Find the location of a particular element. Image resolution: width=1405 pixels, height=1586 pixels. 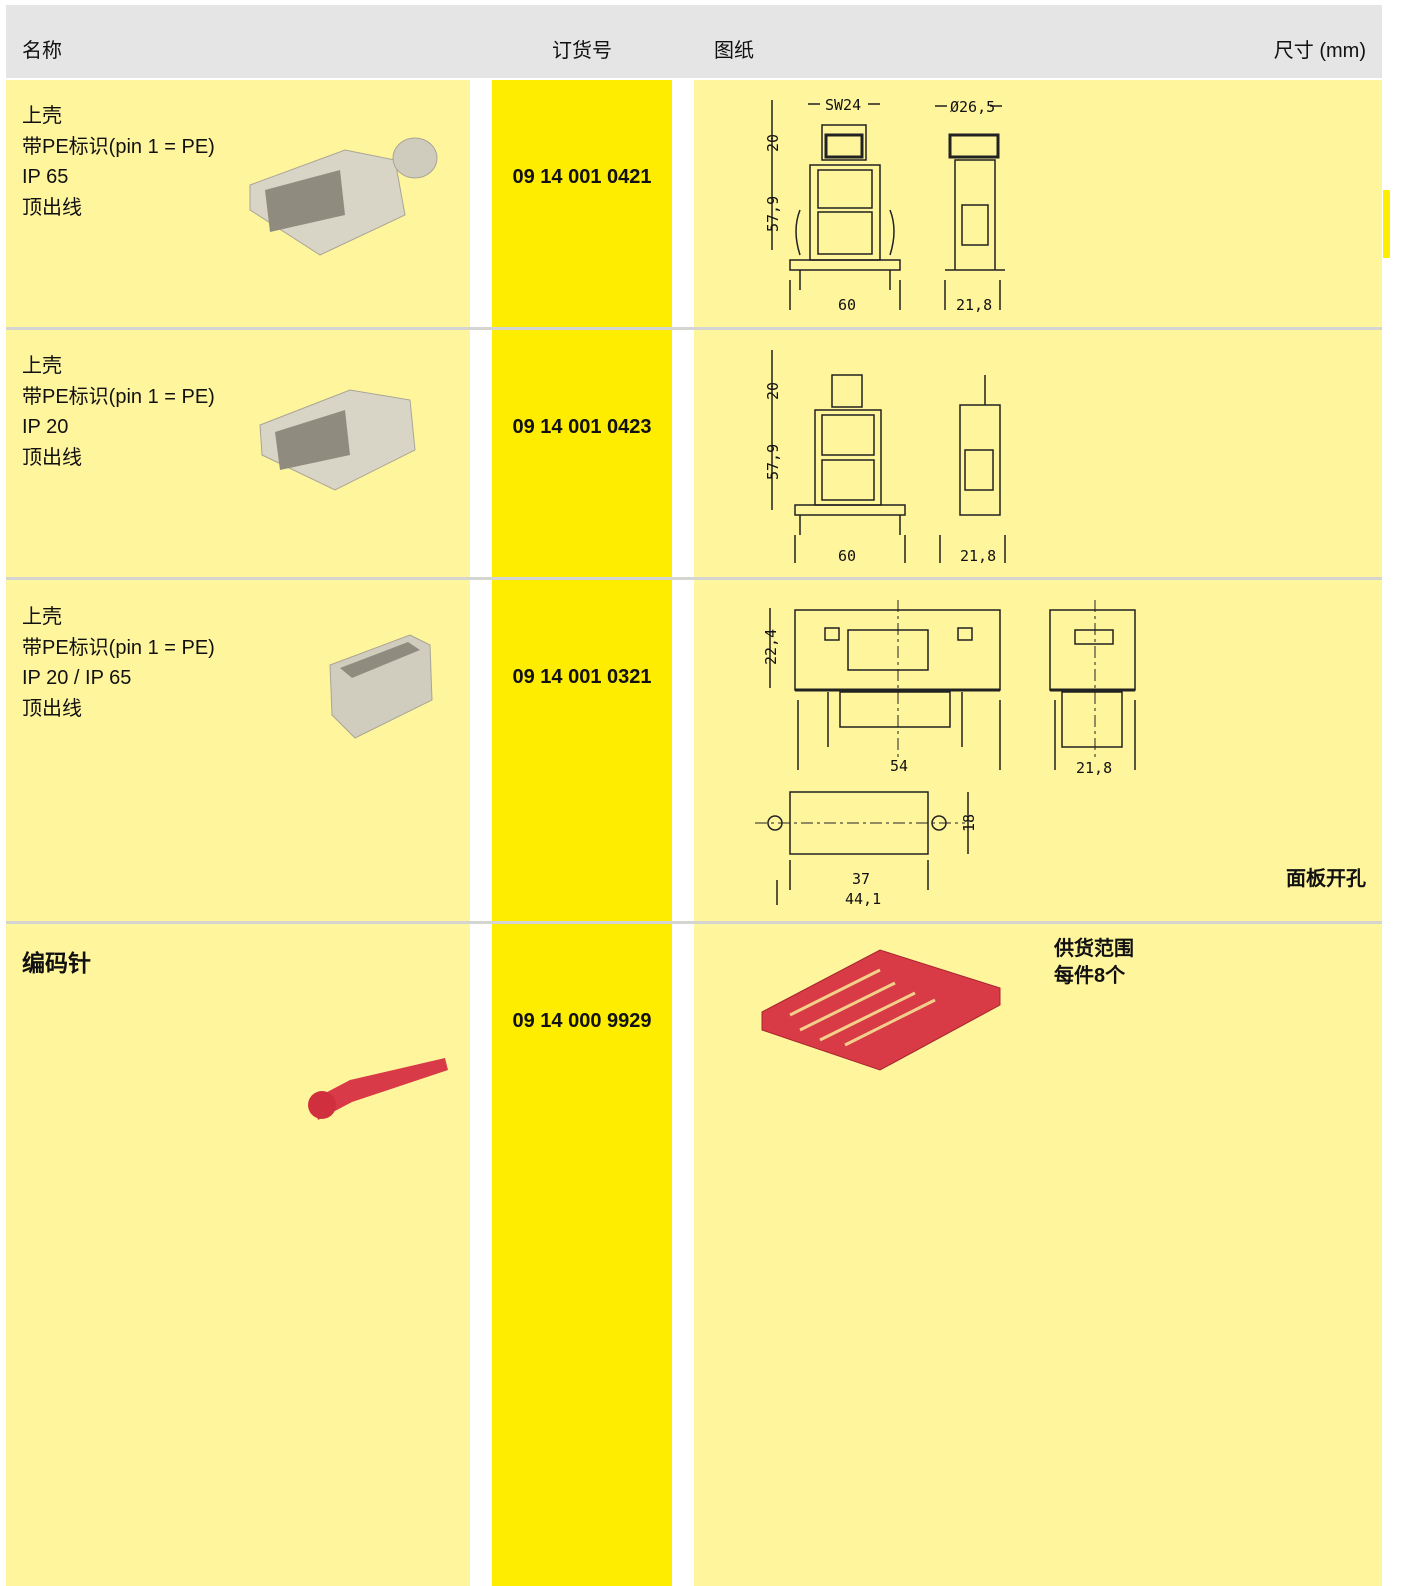

header-name: 名称 is located at coordinates (42, 51).